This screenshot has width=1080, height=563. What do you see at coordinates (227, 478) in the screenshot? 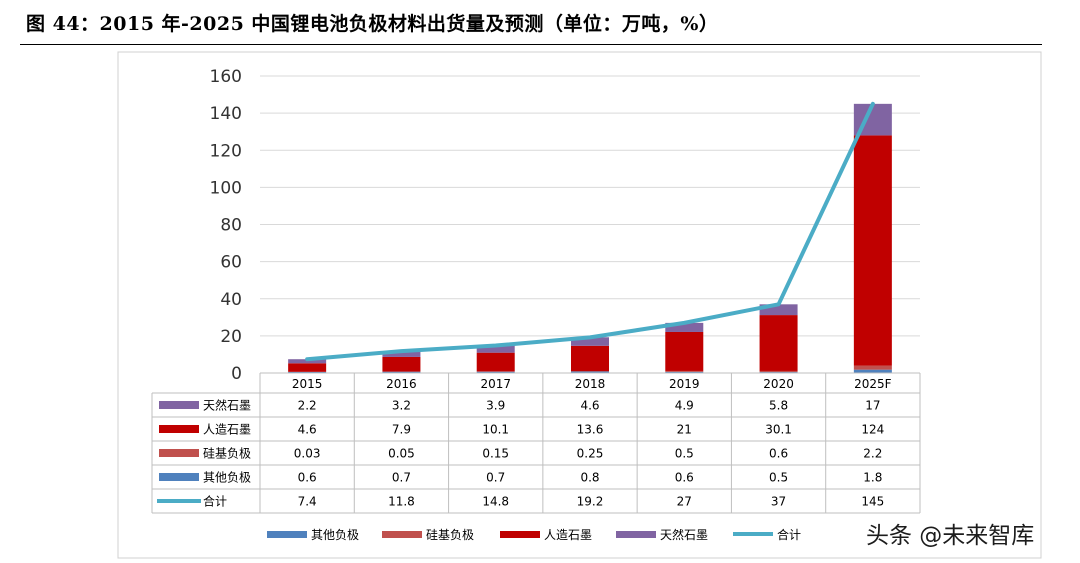
I see `row-label: 其他负极` at bounding box center [227, 478].